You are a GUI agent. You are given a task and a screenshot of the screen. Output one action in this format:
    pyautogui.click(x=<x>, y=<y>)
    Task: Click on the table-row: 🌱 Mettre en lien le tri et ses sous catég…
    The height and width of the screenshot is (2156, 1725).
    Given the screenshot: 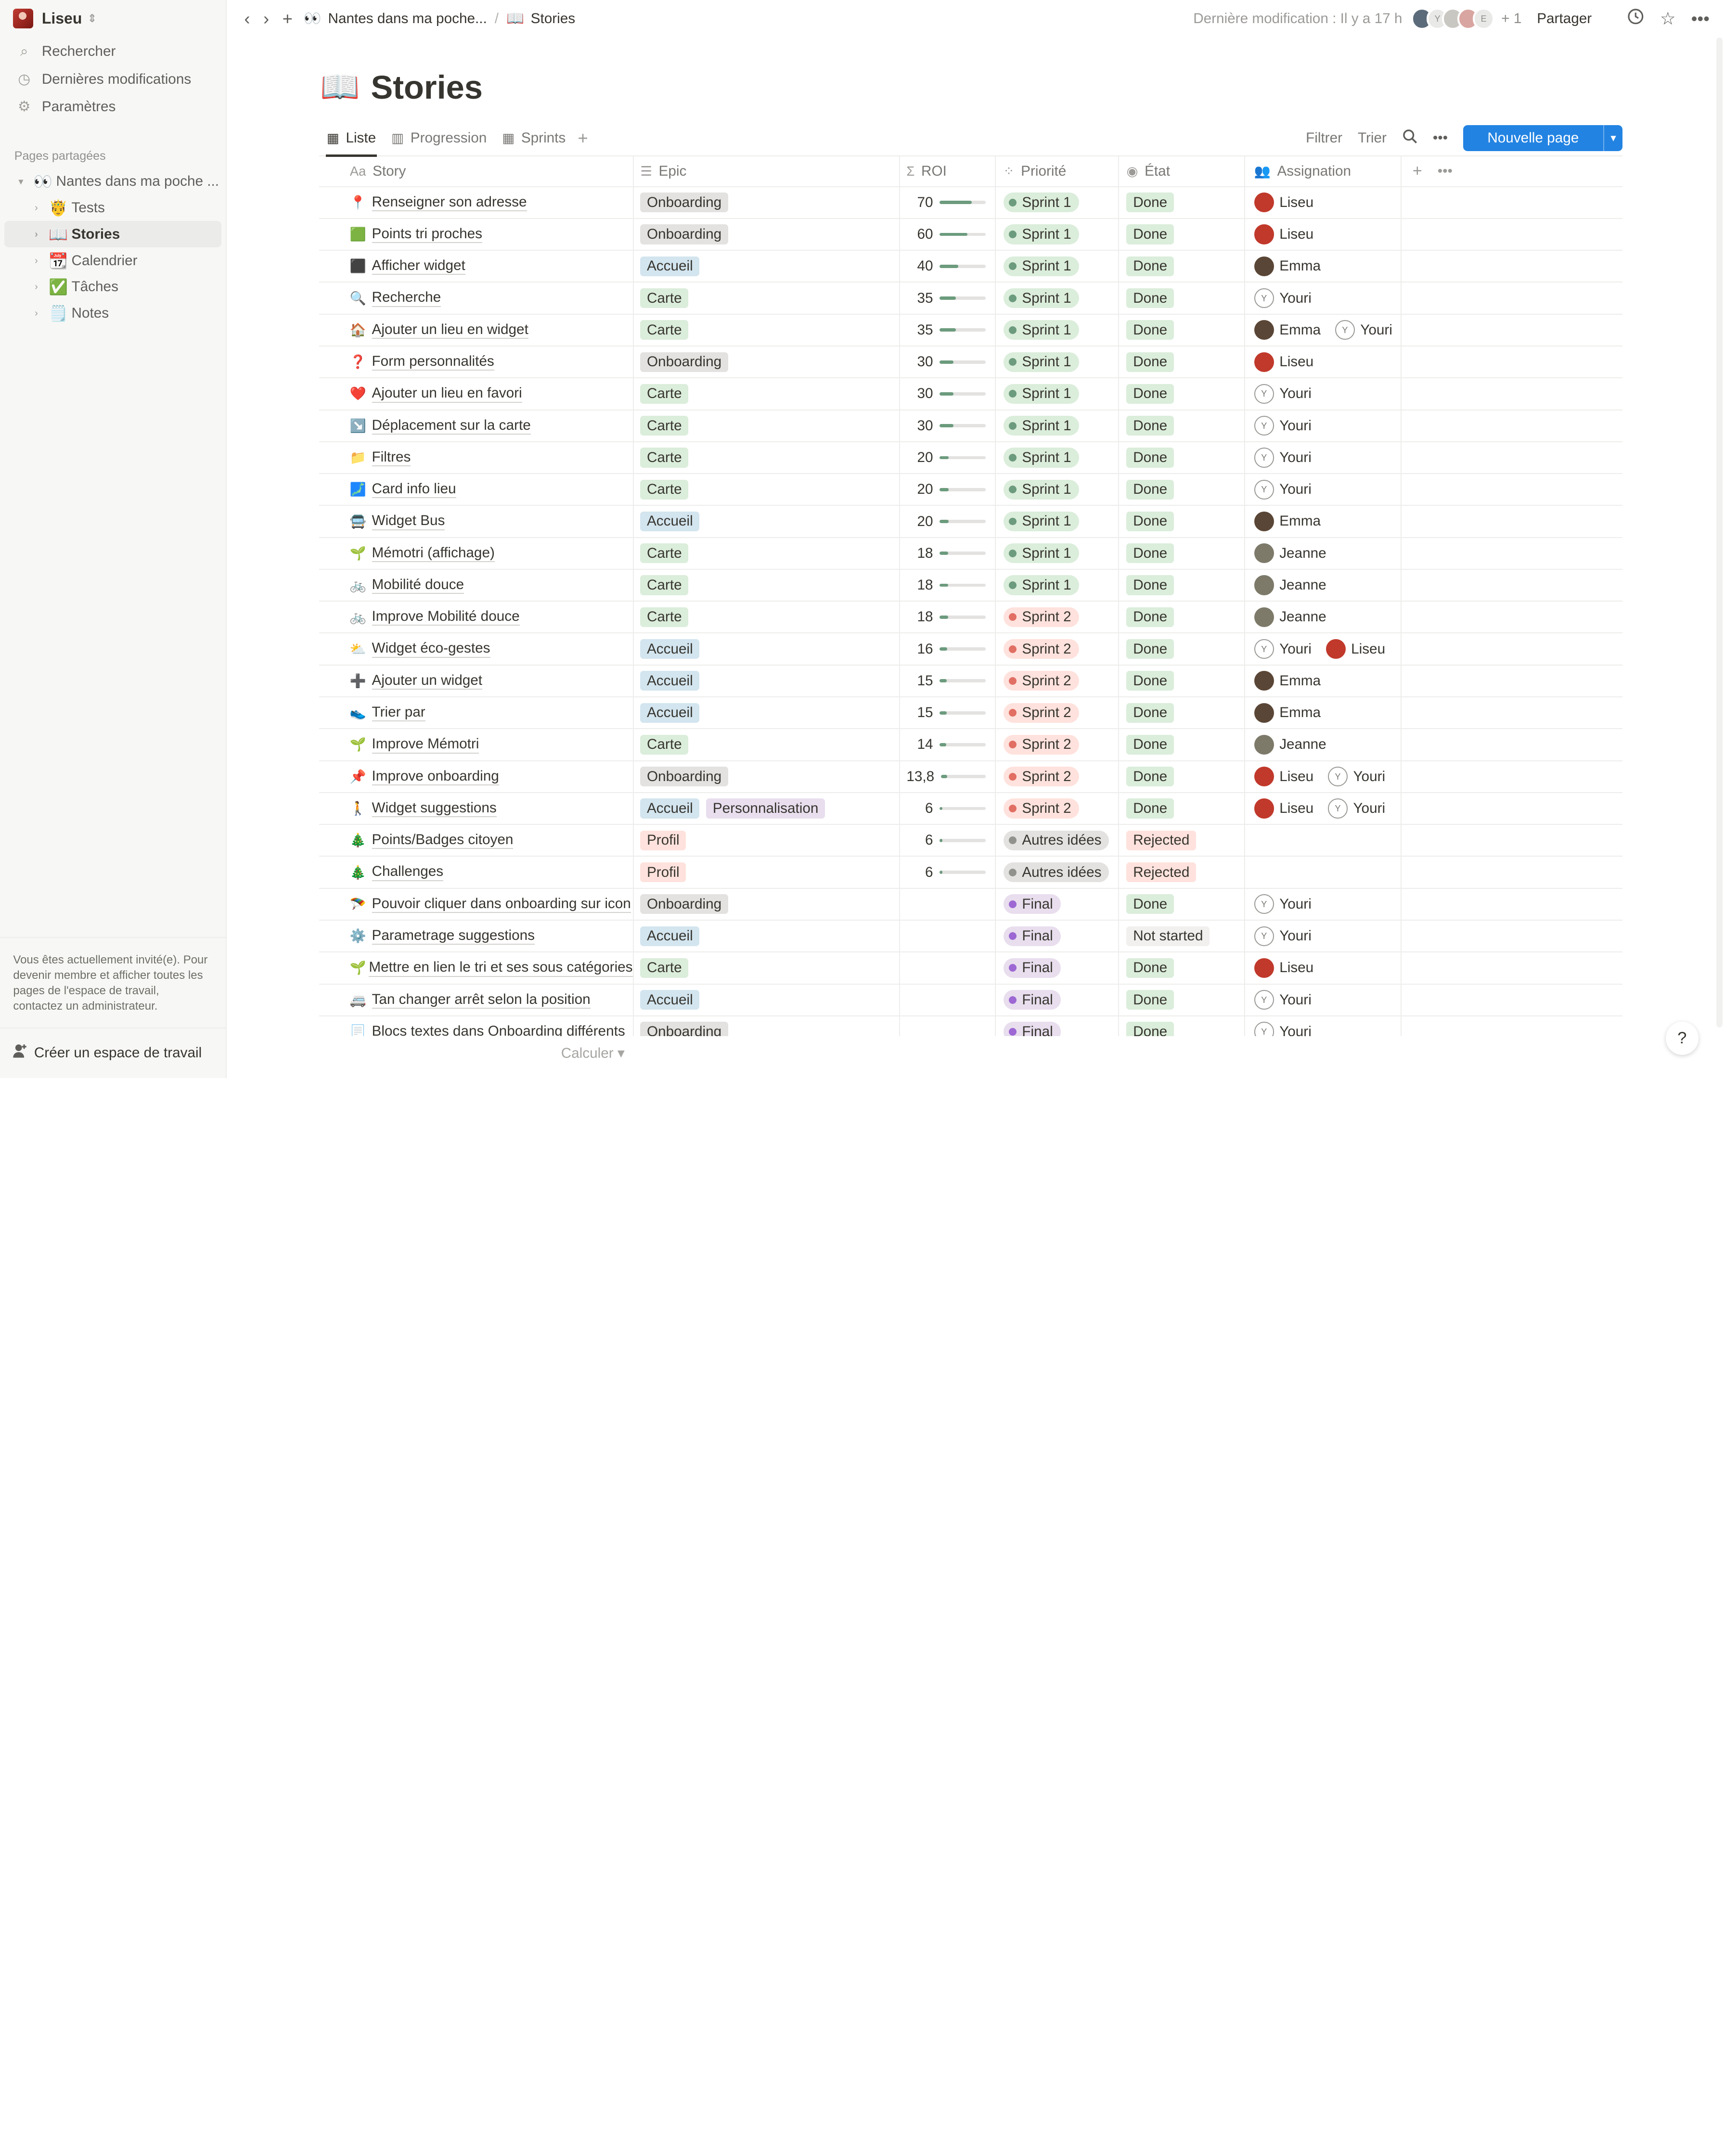 What is the action you would take?
    pyautogui.click(x=971, y=968)
    